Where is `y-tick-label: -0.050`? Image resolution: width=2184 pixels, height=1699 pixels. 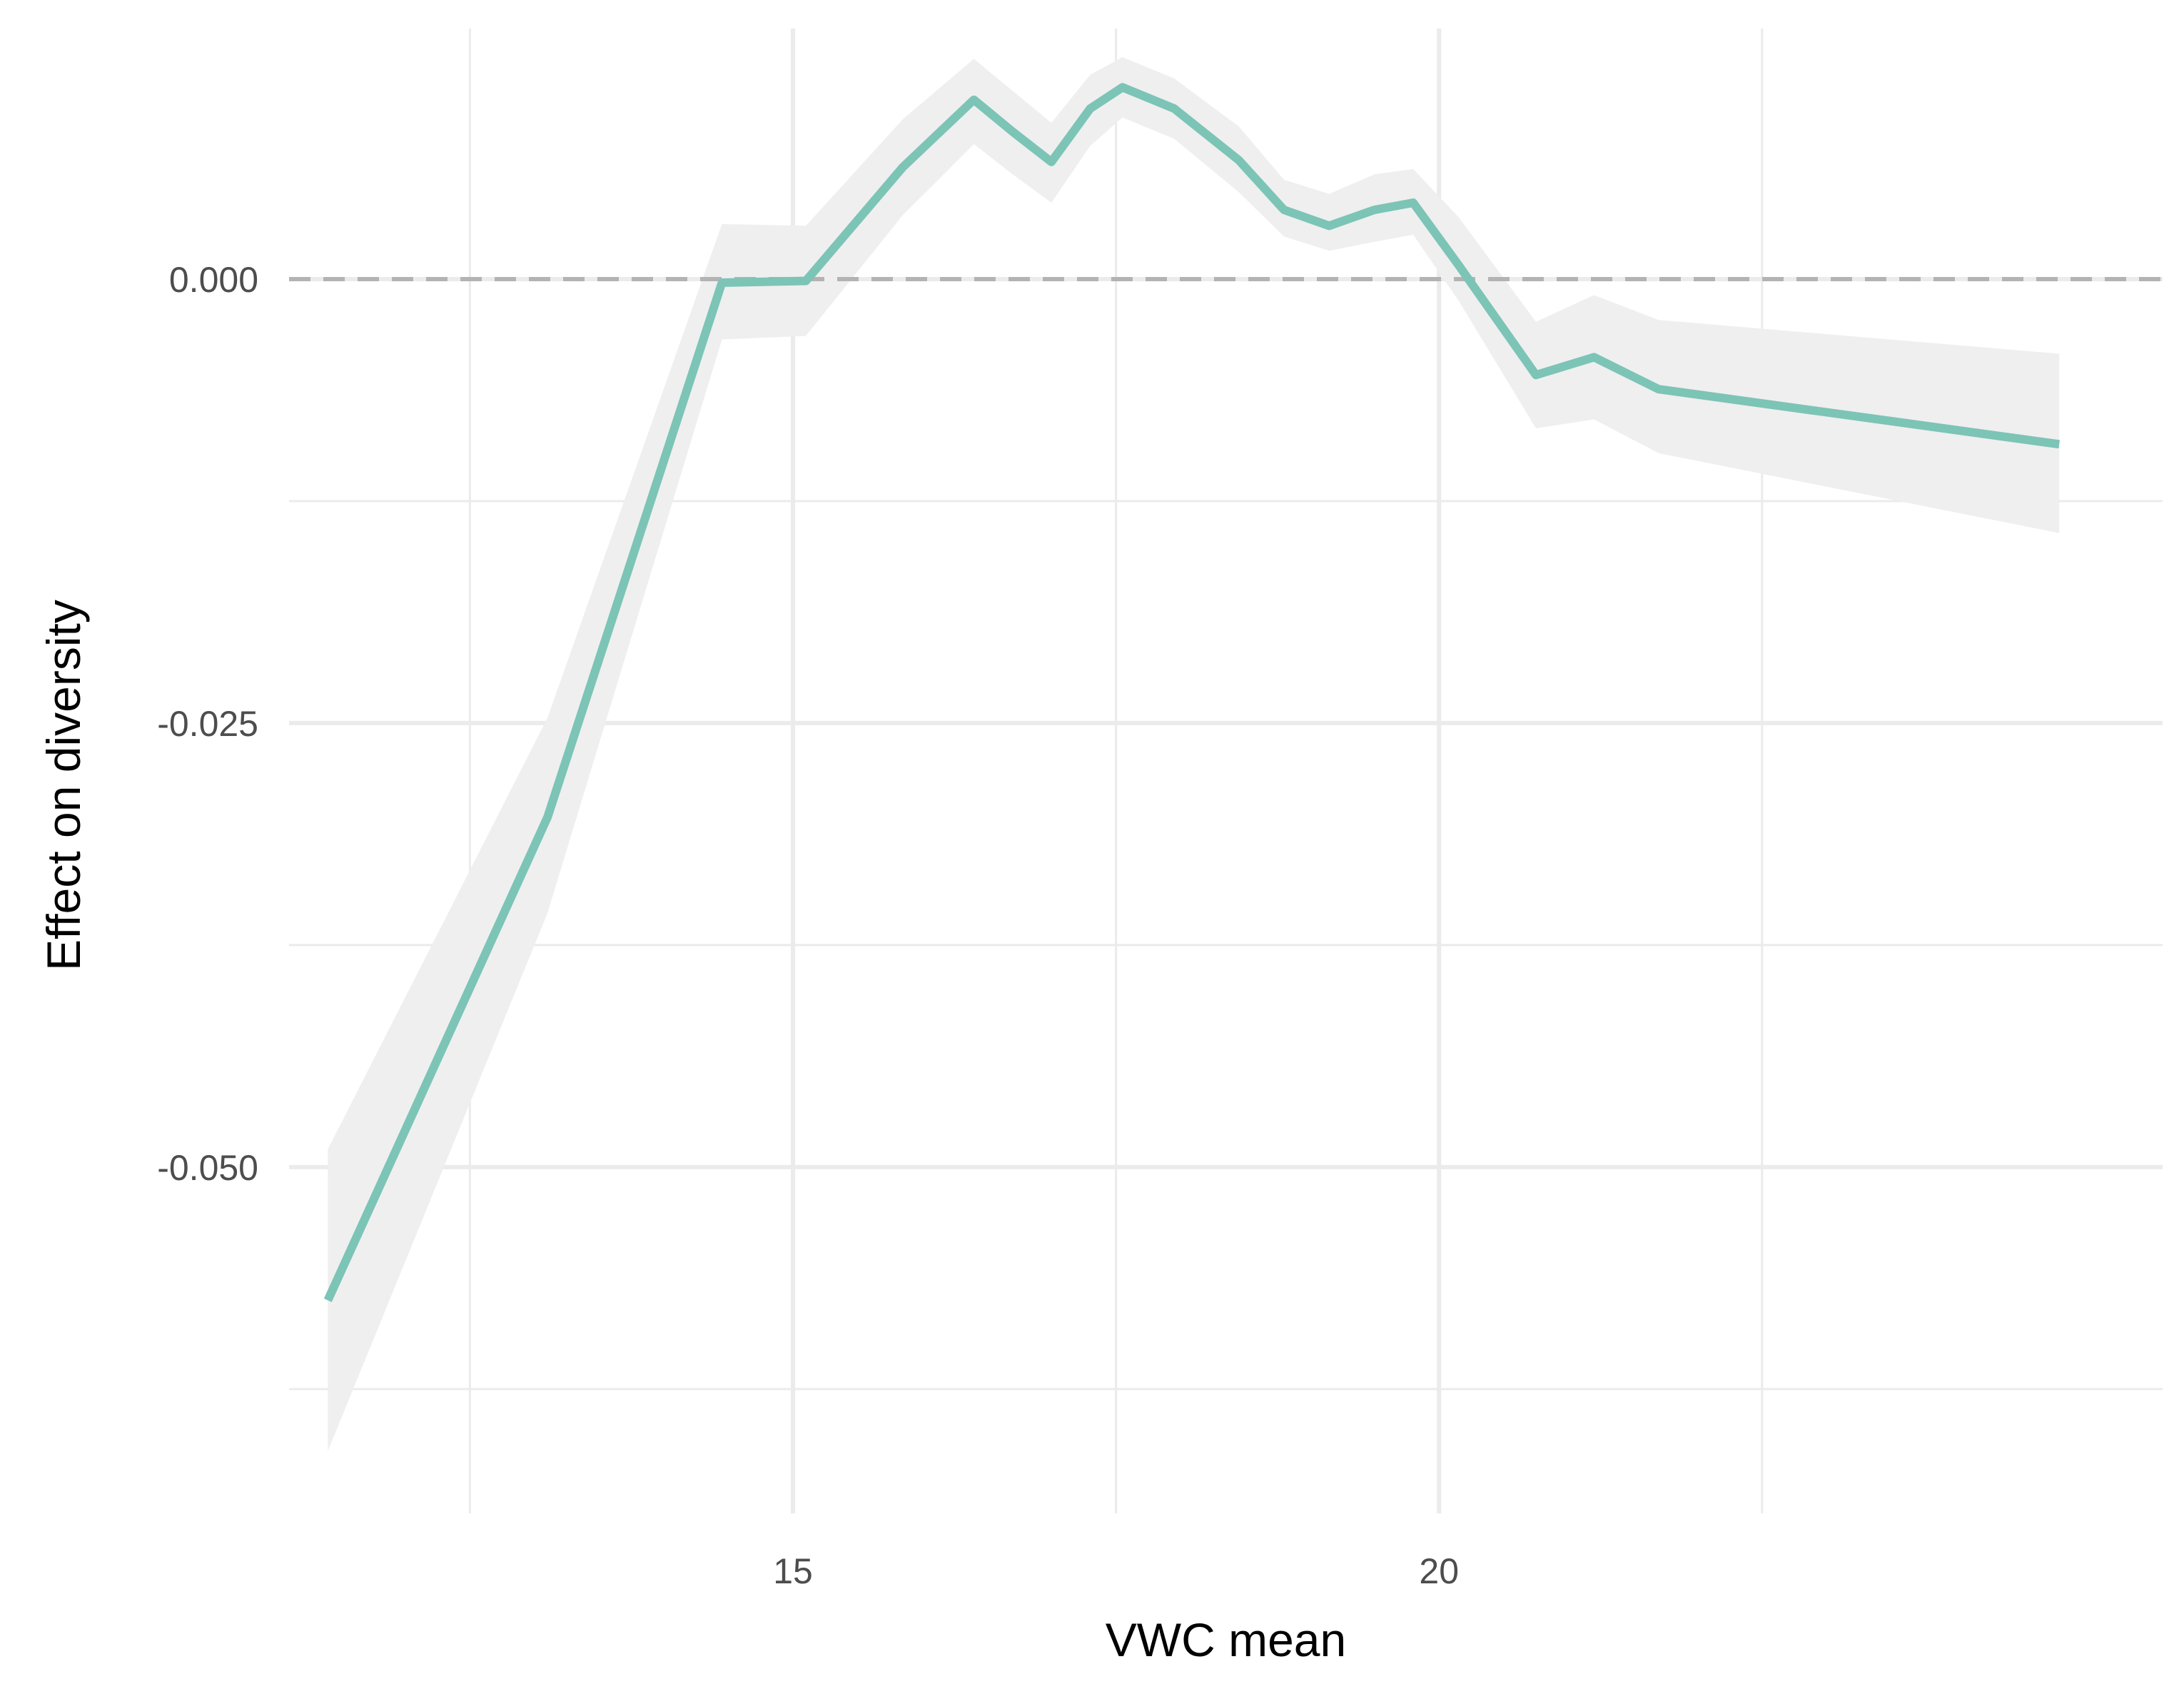 y-tick-label: -0.050 is located at coordinates (207, 1168).